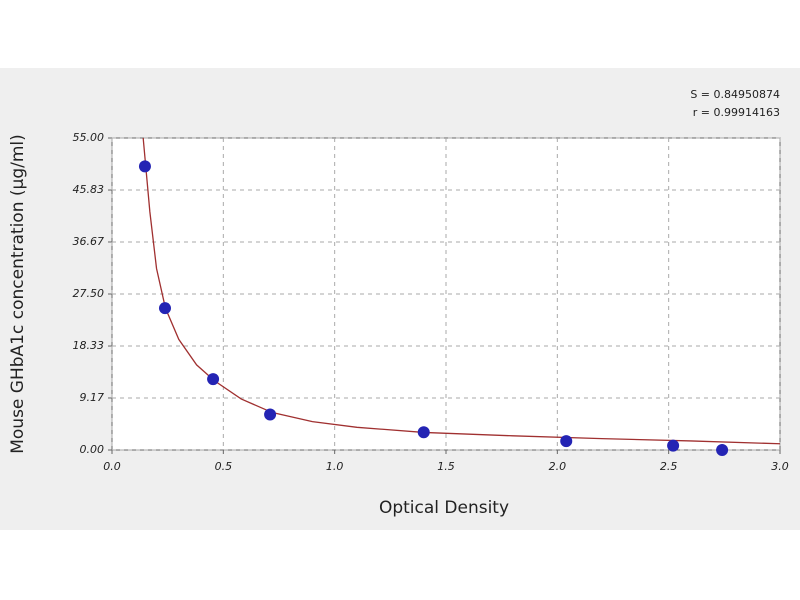 The width and height of the screenshot is (800, 600). What do you see at coordinates (89, 137) in the screenshot?
I see `y-tick-label: 55.00` at bounding box center [89, 137].